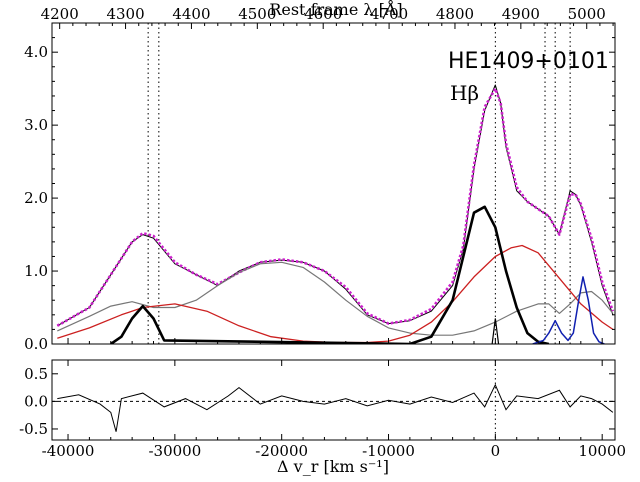  What do you see at coordinates (257, 14) in the screenshot?
I see `top-tick-label: 4500` at bounding box center [257, 14].